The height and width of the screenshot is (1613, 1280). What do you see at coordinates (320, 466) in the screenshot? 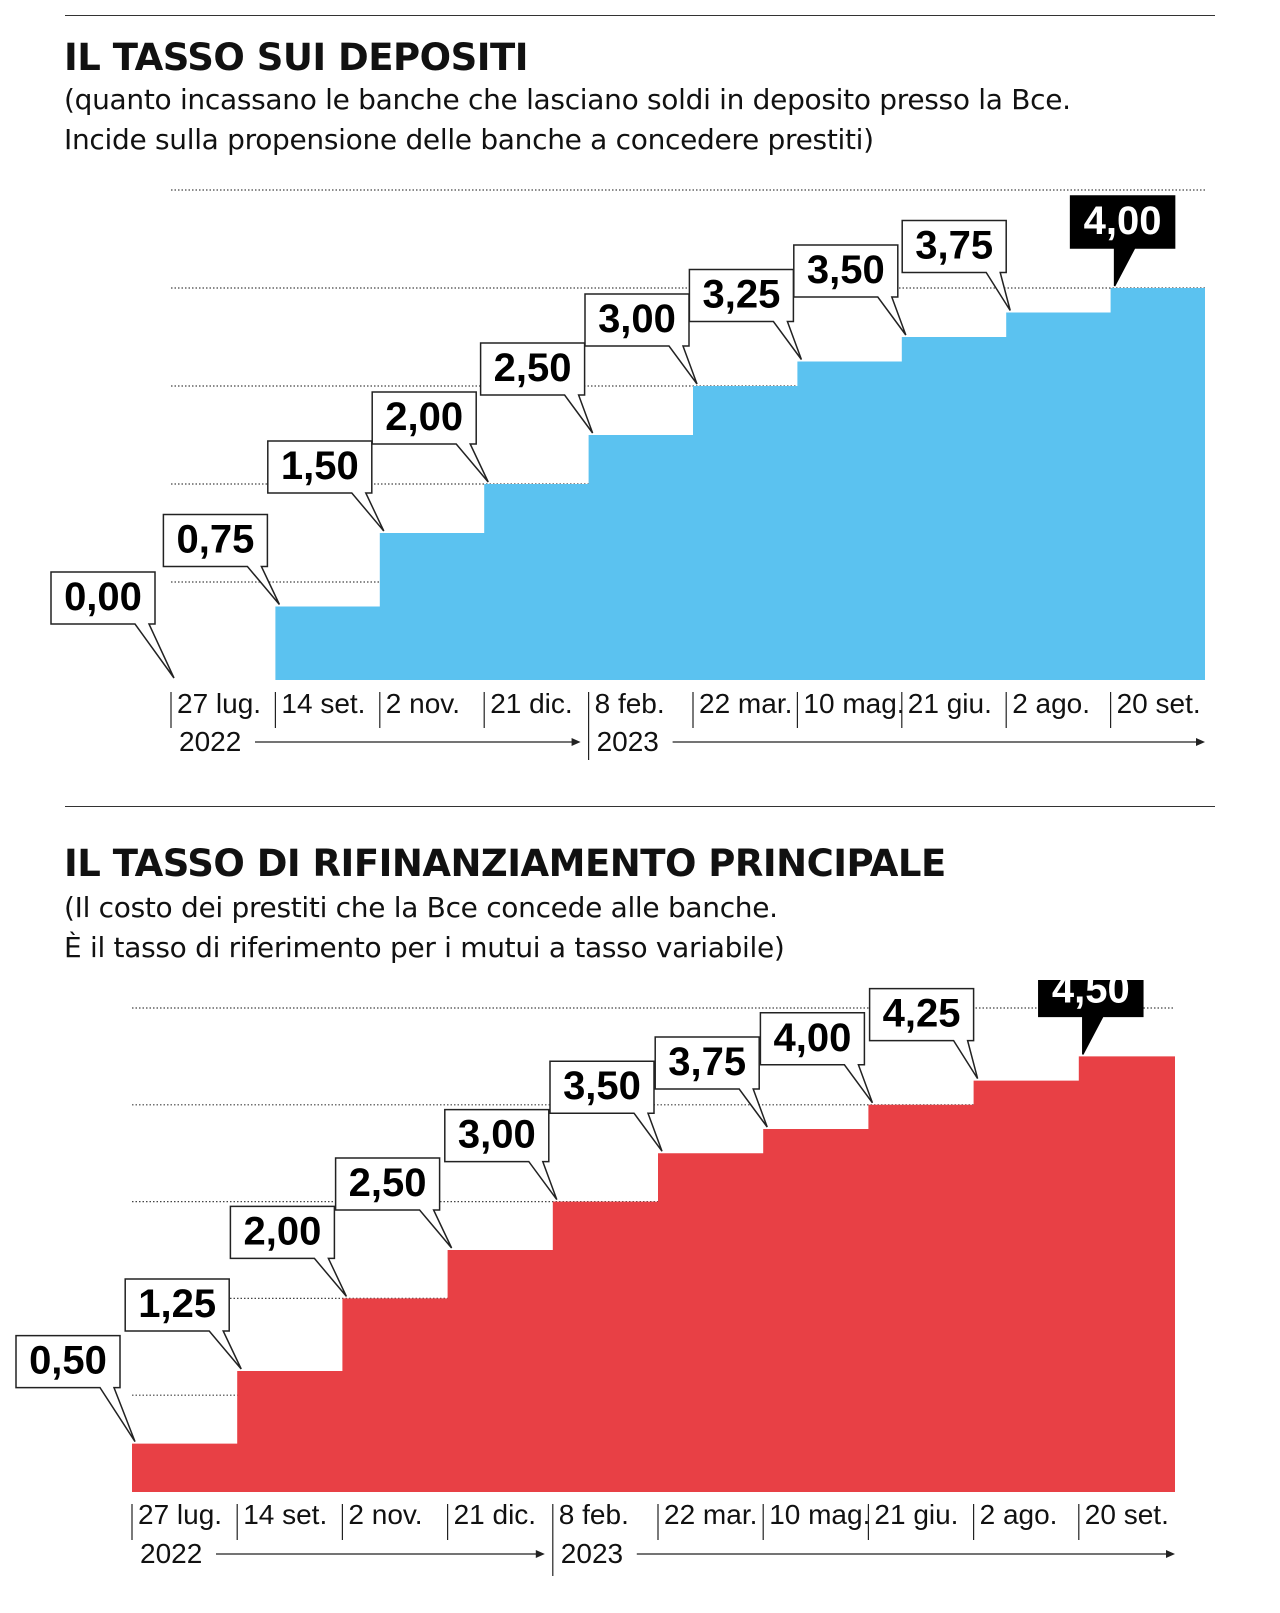
I see `value-label: 1,50` at bounding box center [320, 466].